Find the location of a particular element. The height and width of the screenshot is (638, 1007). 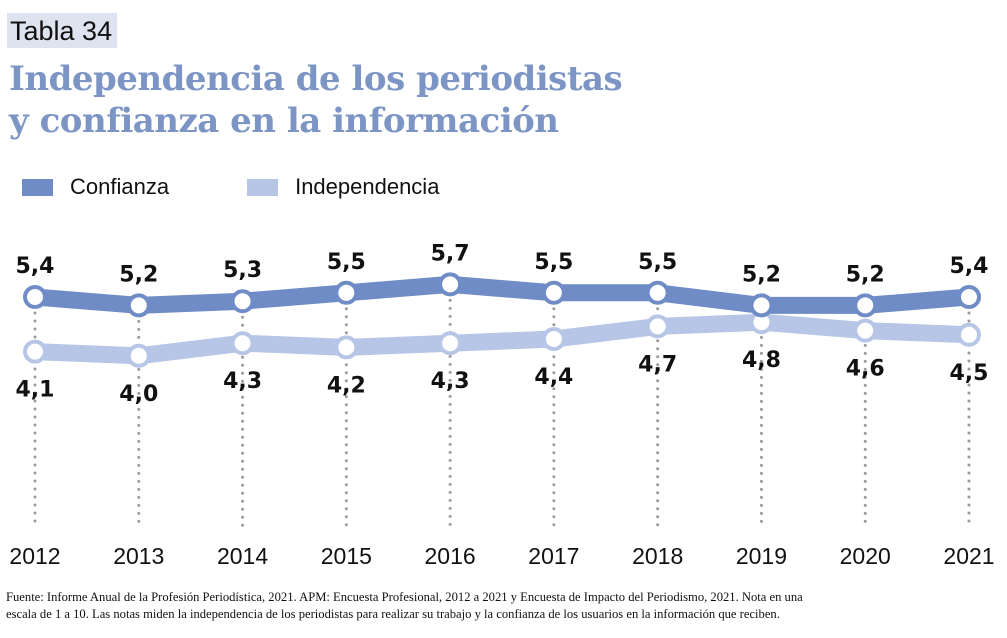

data-label-independencia-2016: 4,3 is located at coordinates (450, 381).